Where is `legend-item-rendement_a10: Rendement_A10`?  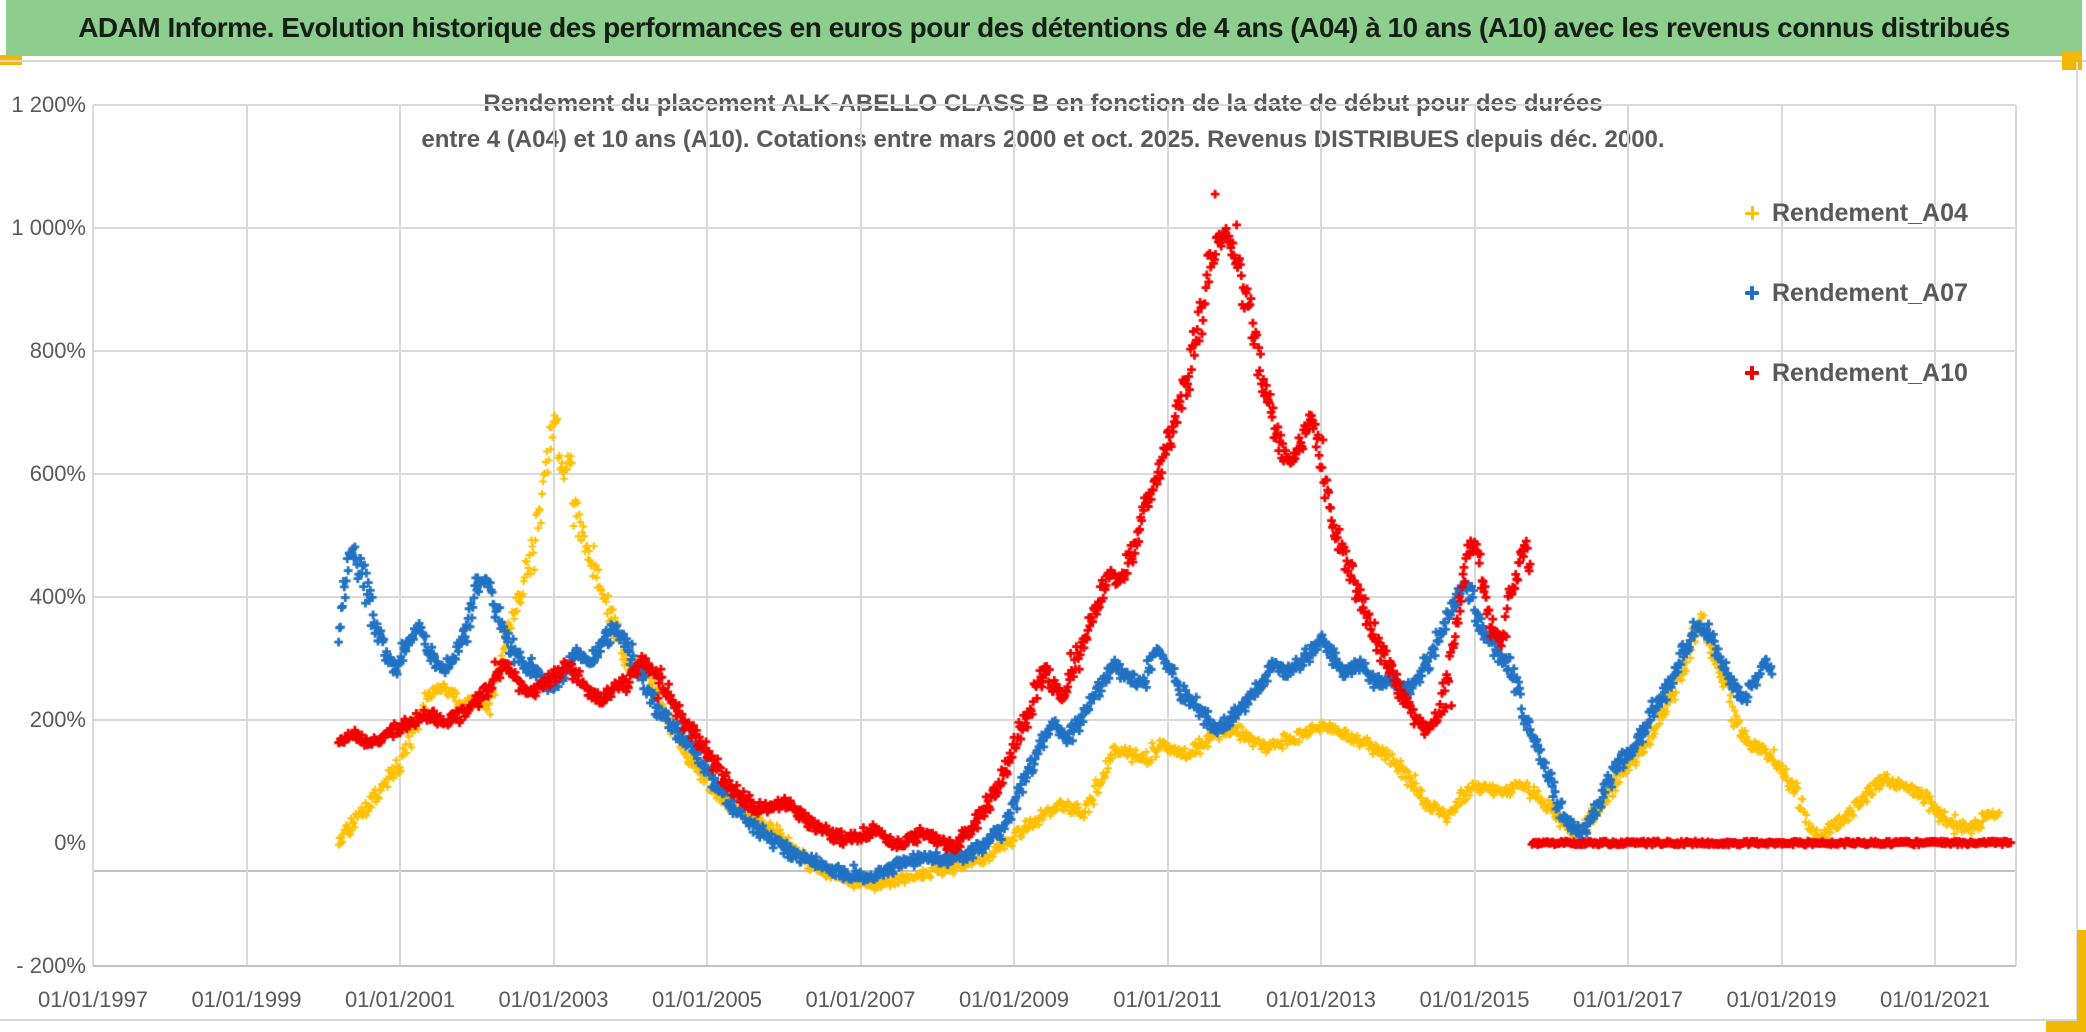
legend-item-rendement_a10: Rendement_A10 is located at coordinates (1879, 373).